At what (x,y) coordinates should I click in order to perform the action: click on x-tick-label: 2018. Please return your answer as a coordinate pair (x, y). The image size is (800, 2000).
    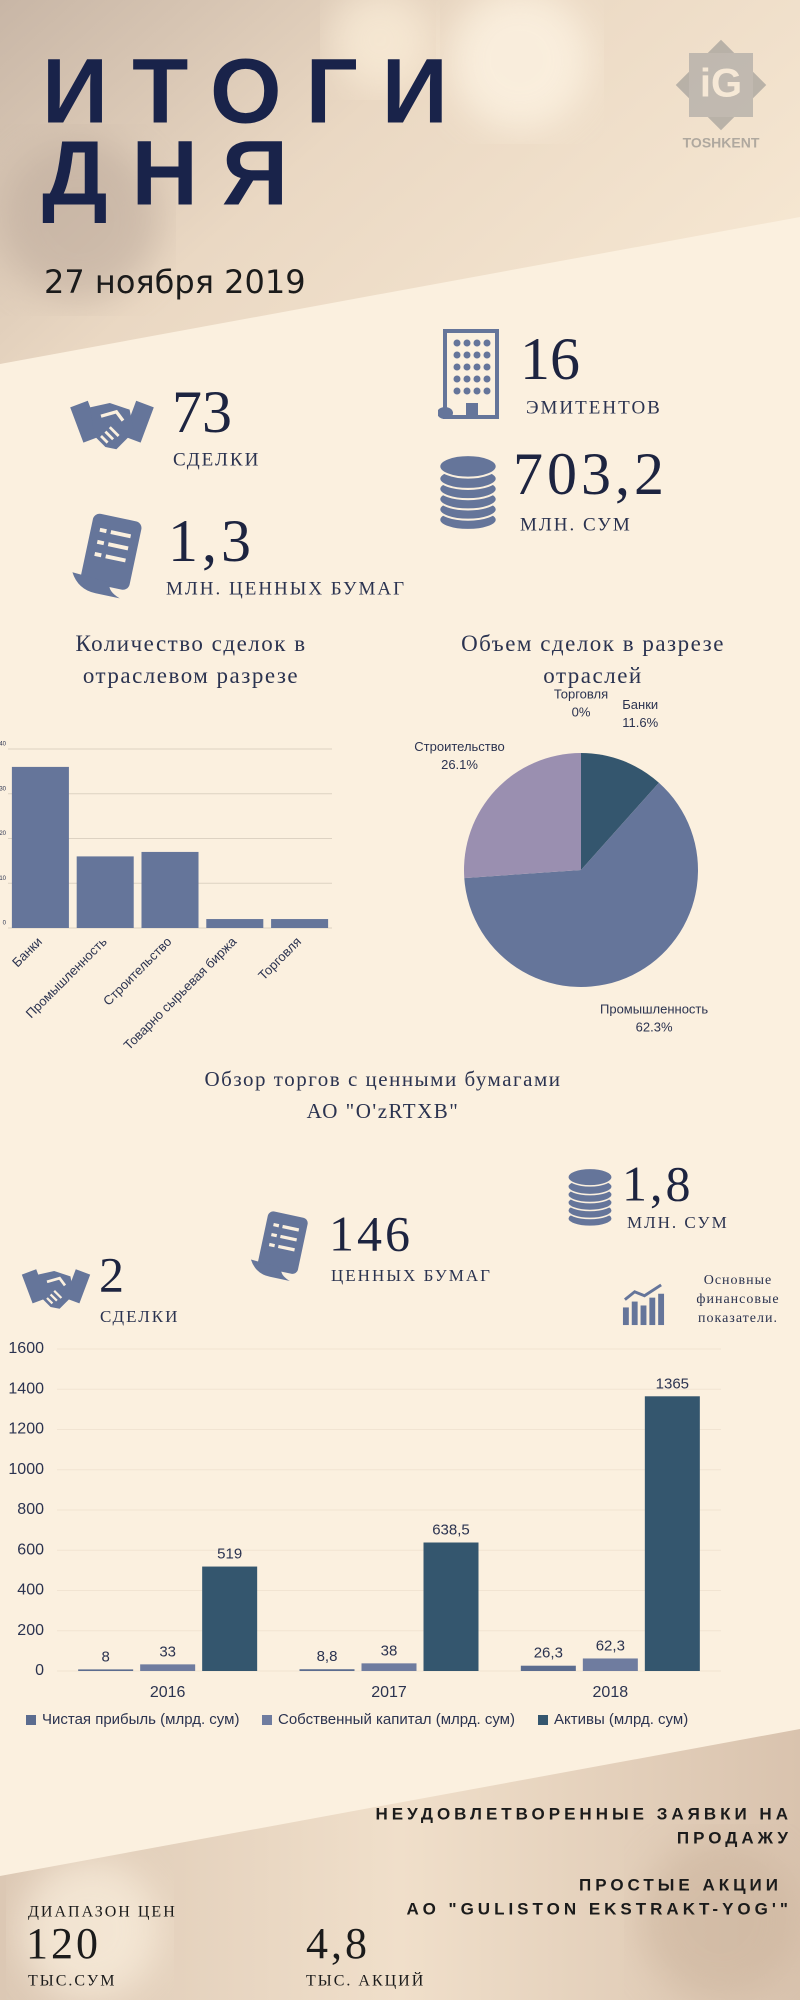
    Looking at the image, I should click on (611, 1692).